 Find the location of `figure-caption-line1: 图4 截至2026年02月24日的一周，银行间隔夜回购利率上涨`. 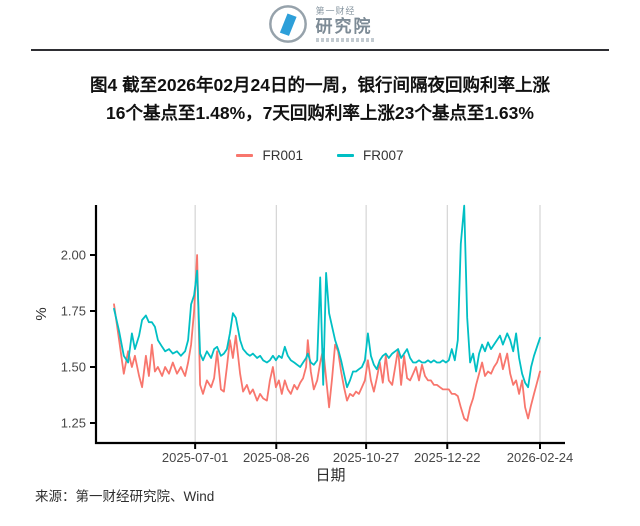

figure-caption-line1: 图4 截至2026年02月24日的一周，银行间隔夜回购利率上涨 is located at coordinates (320, 85).